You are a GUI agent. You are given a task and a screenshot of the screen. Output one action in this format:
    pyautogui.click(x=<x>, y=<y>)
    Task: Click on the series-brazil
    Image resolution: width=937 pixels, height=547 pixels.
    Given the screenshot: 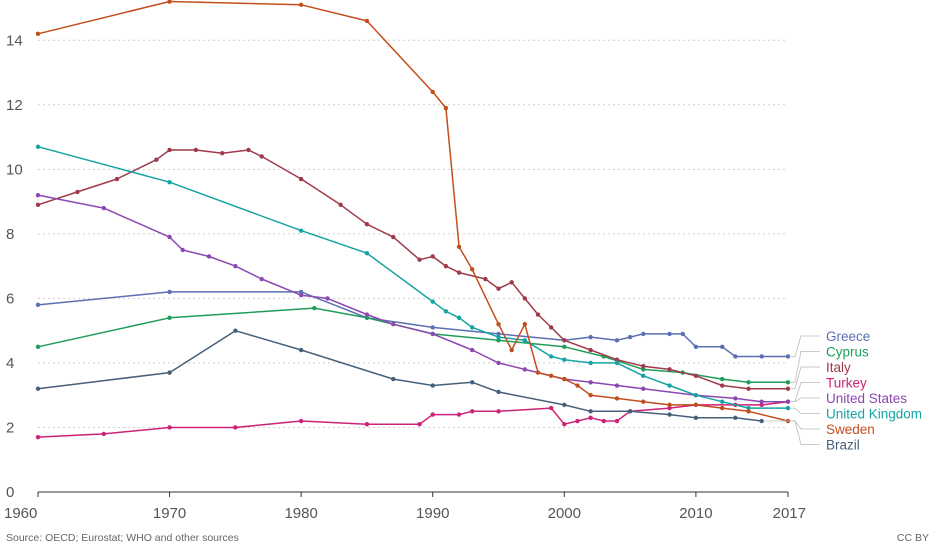 What is the action you would take?
    pyautogui.click(x=399, y=376)
    